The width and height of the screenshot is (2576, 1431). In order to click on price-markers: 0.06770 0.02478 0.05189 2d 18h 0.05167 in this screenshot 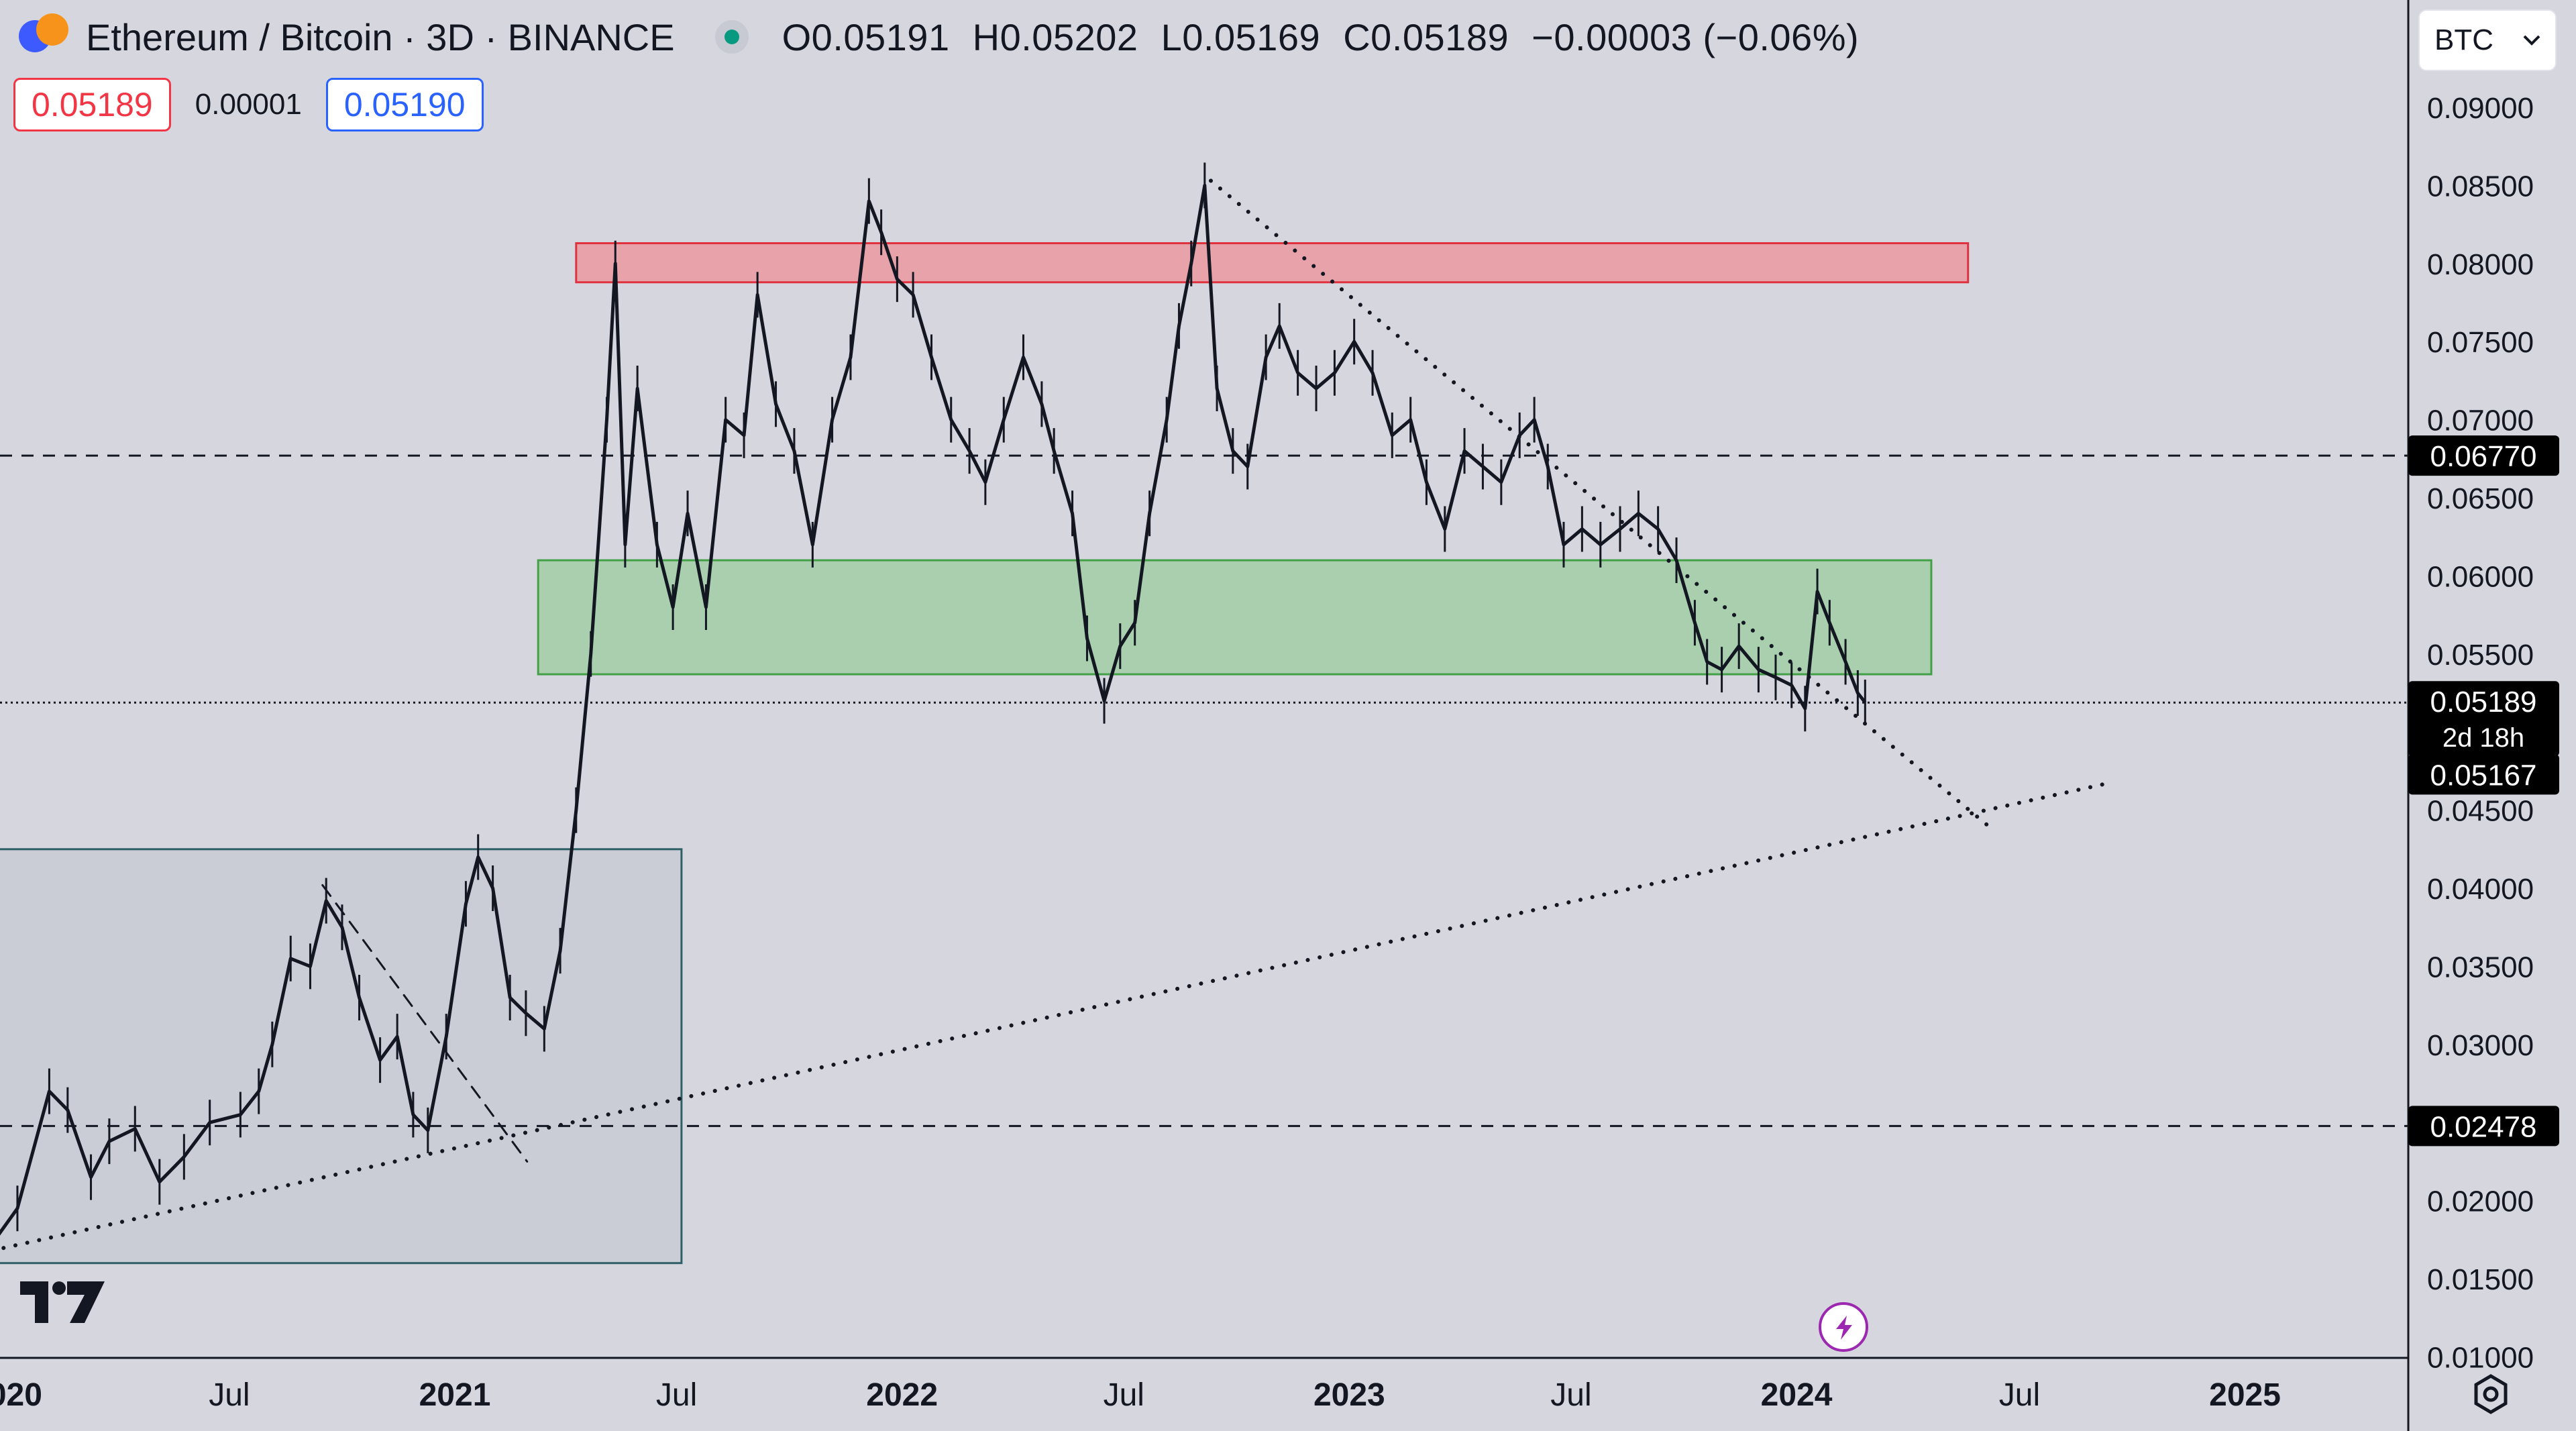, I will do `click(2483, 791)`.